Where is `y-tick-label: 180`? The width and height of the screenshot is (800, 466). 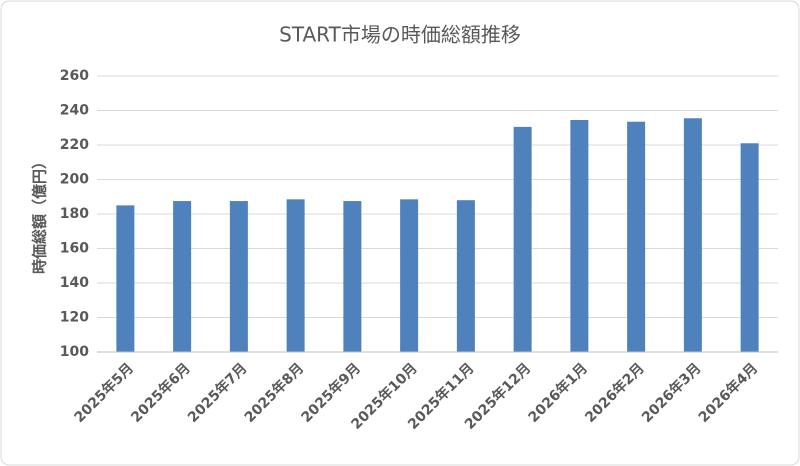
y-tick-label: 180 is located at coordinates (74, 214).